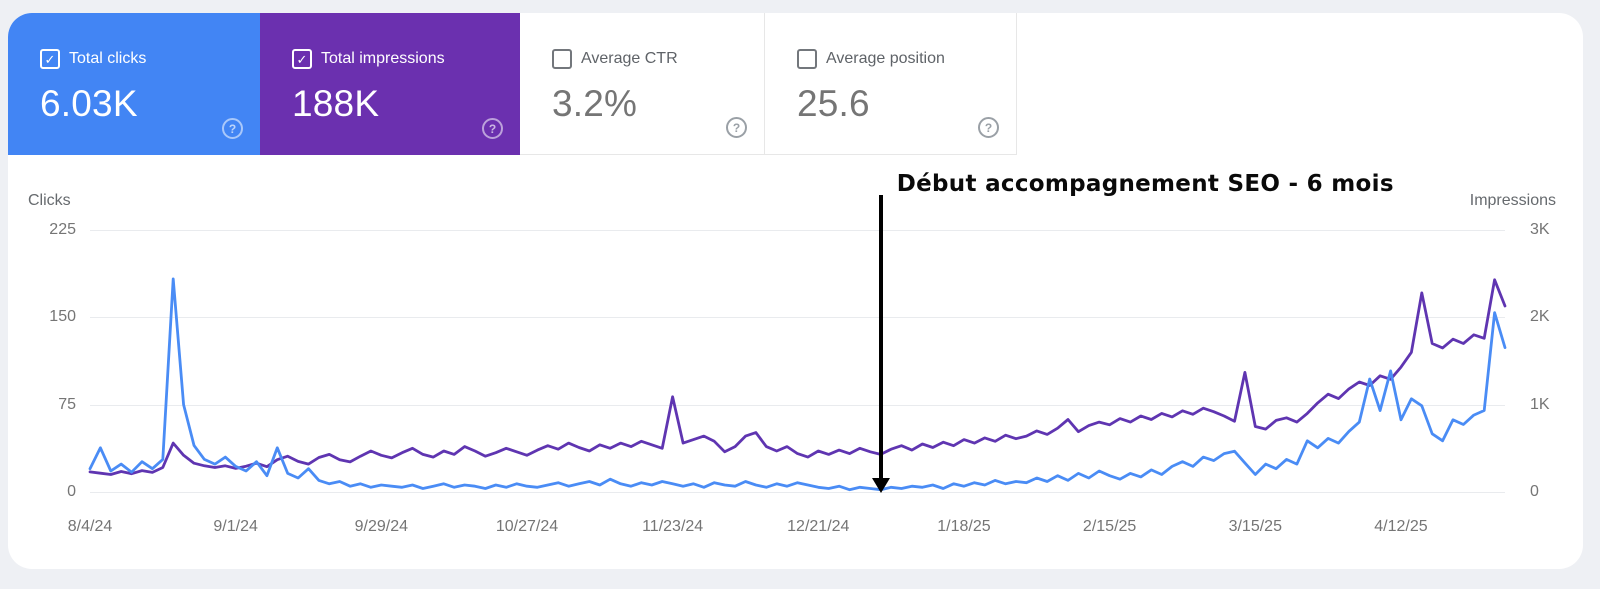  What do you see at coordinates (1540, 404) in the screenshot?
I see `right-axis-tick: 1K` at bounding box center [1540, 404].